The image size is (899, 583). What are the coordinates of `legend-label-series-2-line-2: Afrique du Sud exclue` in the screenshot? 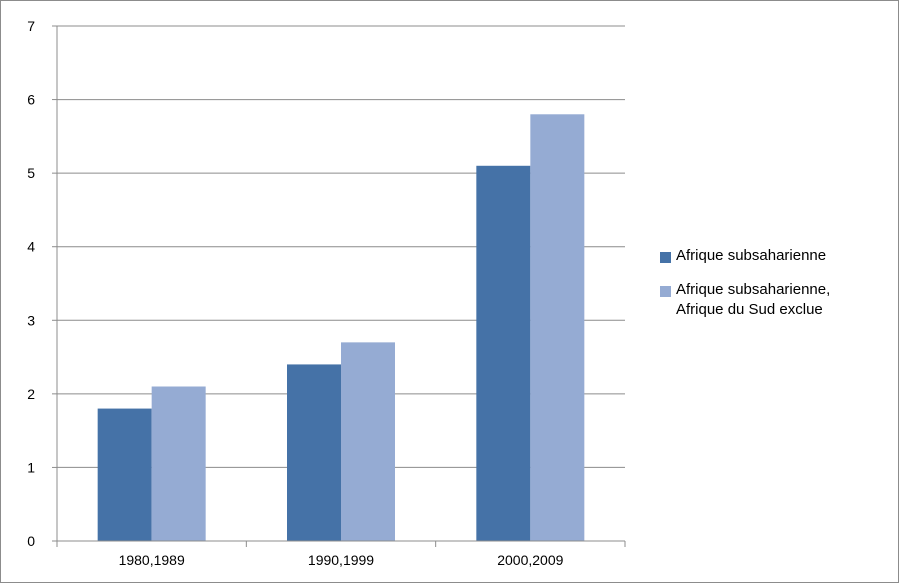 It's located at (749, 309).